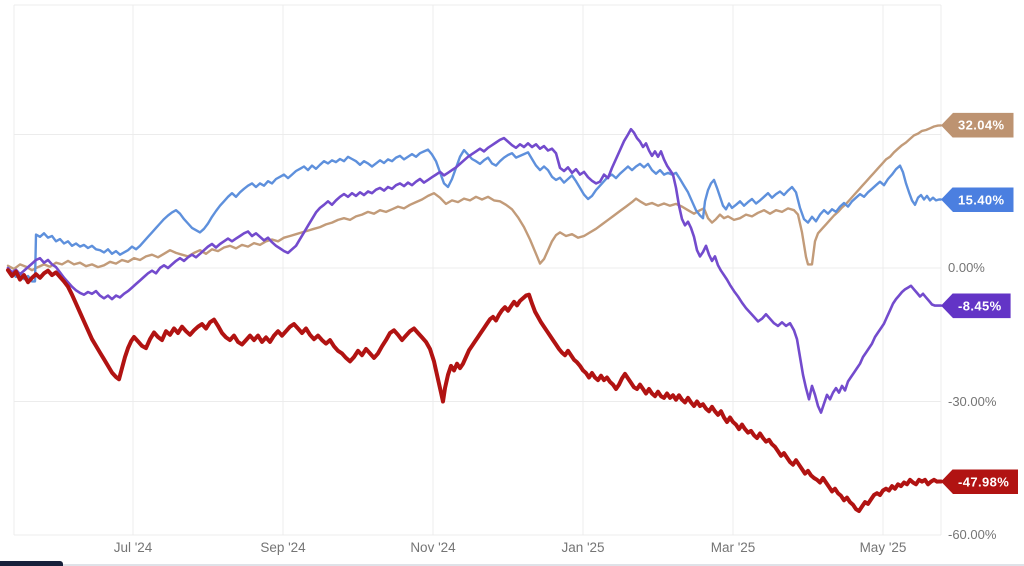 This screenshot has width=1024, height=566. Describe the element at coordinates (883, 547) in the screenshot. I see `x-axis-tick-label: May '25` at that location.